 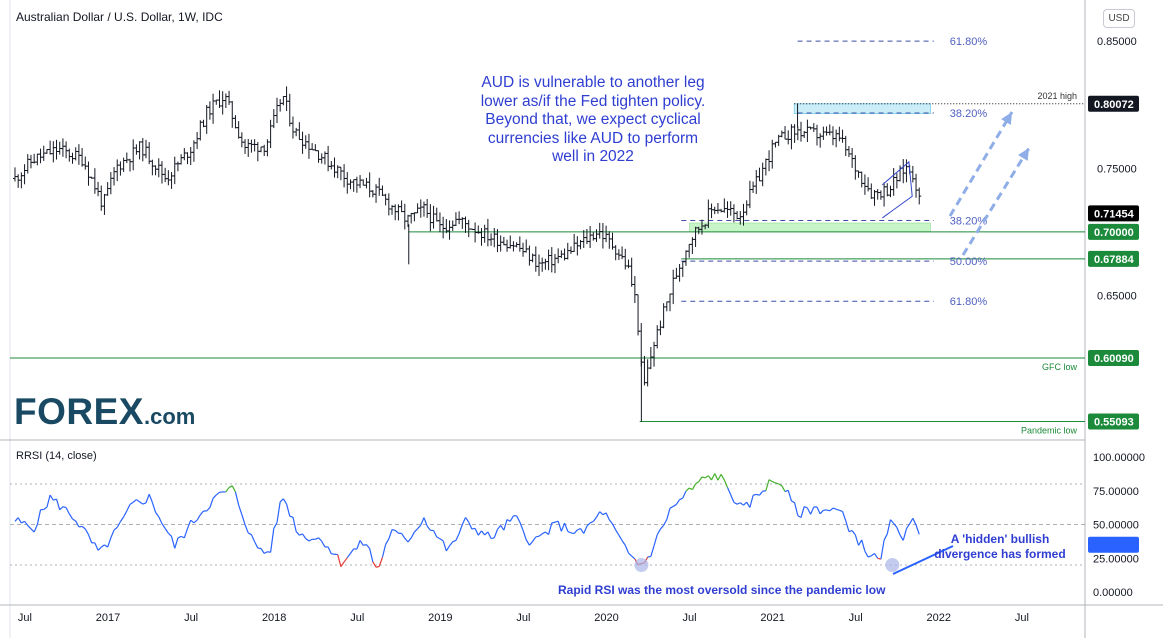 I want to click on price-tag-label: 0.60090, so click(x=1114, y=359).